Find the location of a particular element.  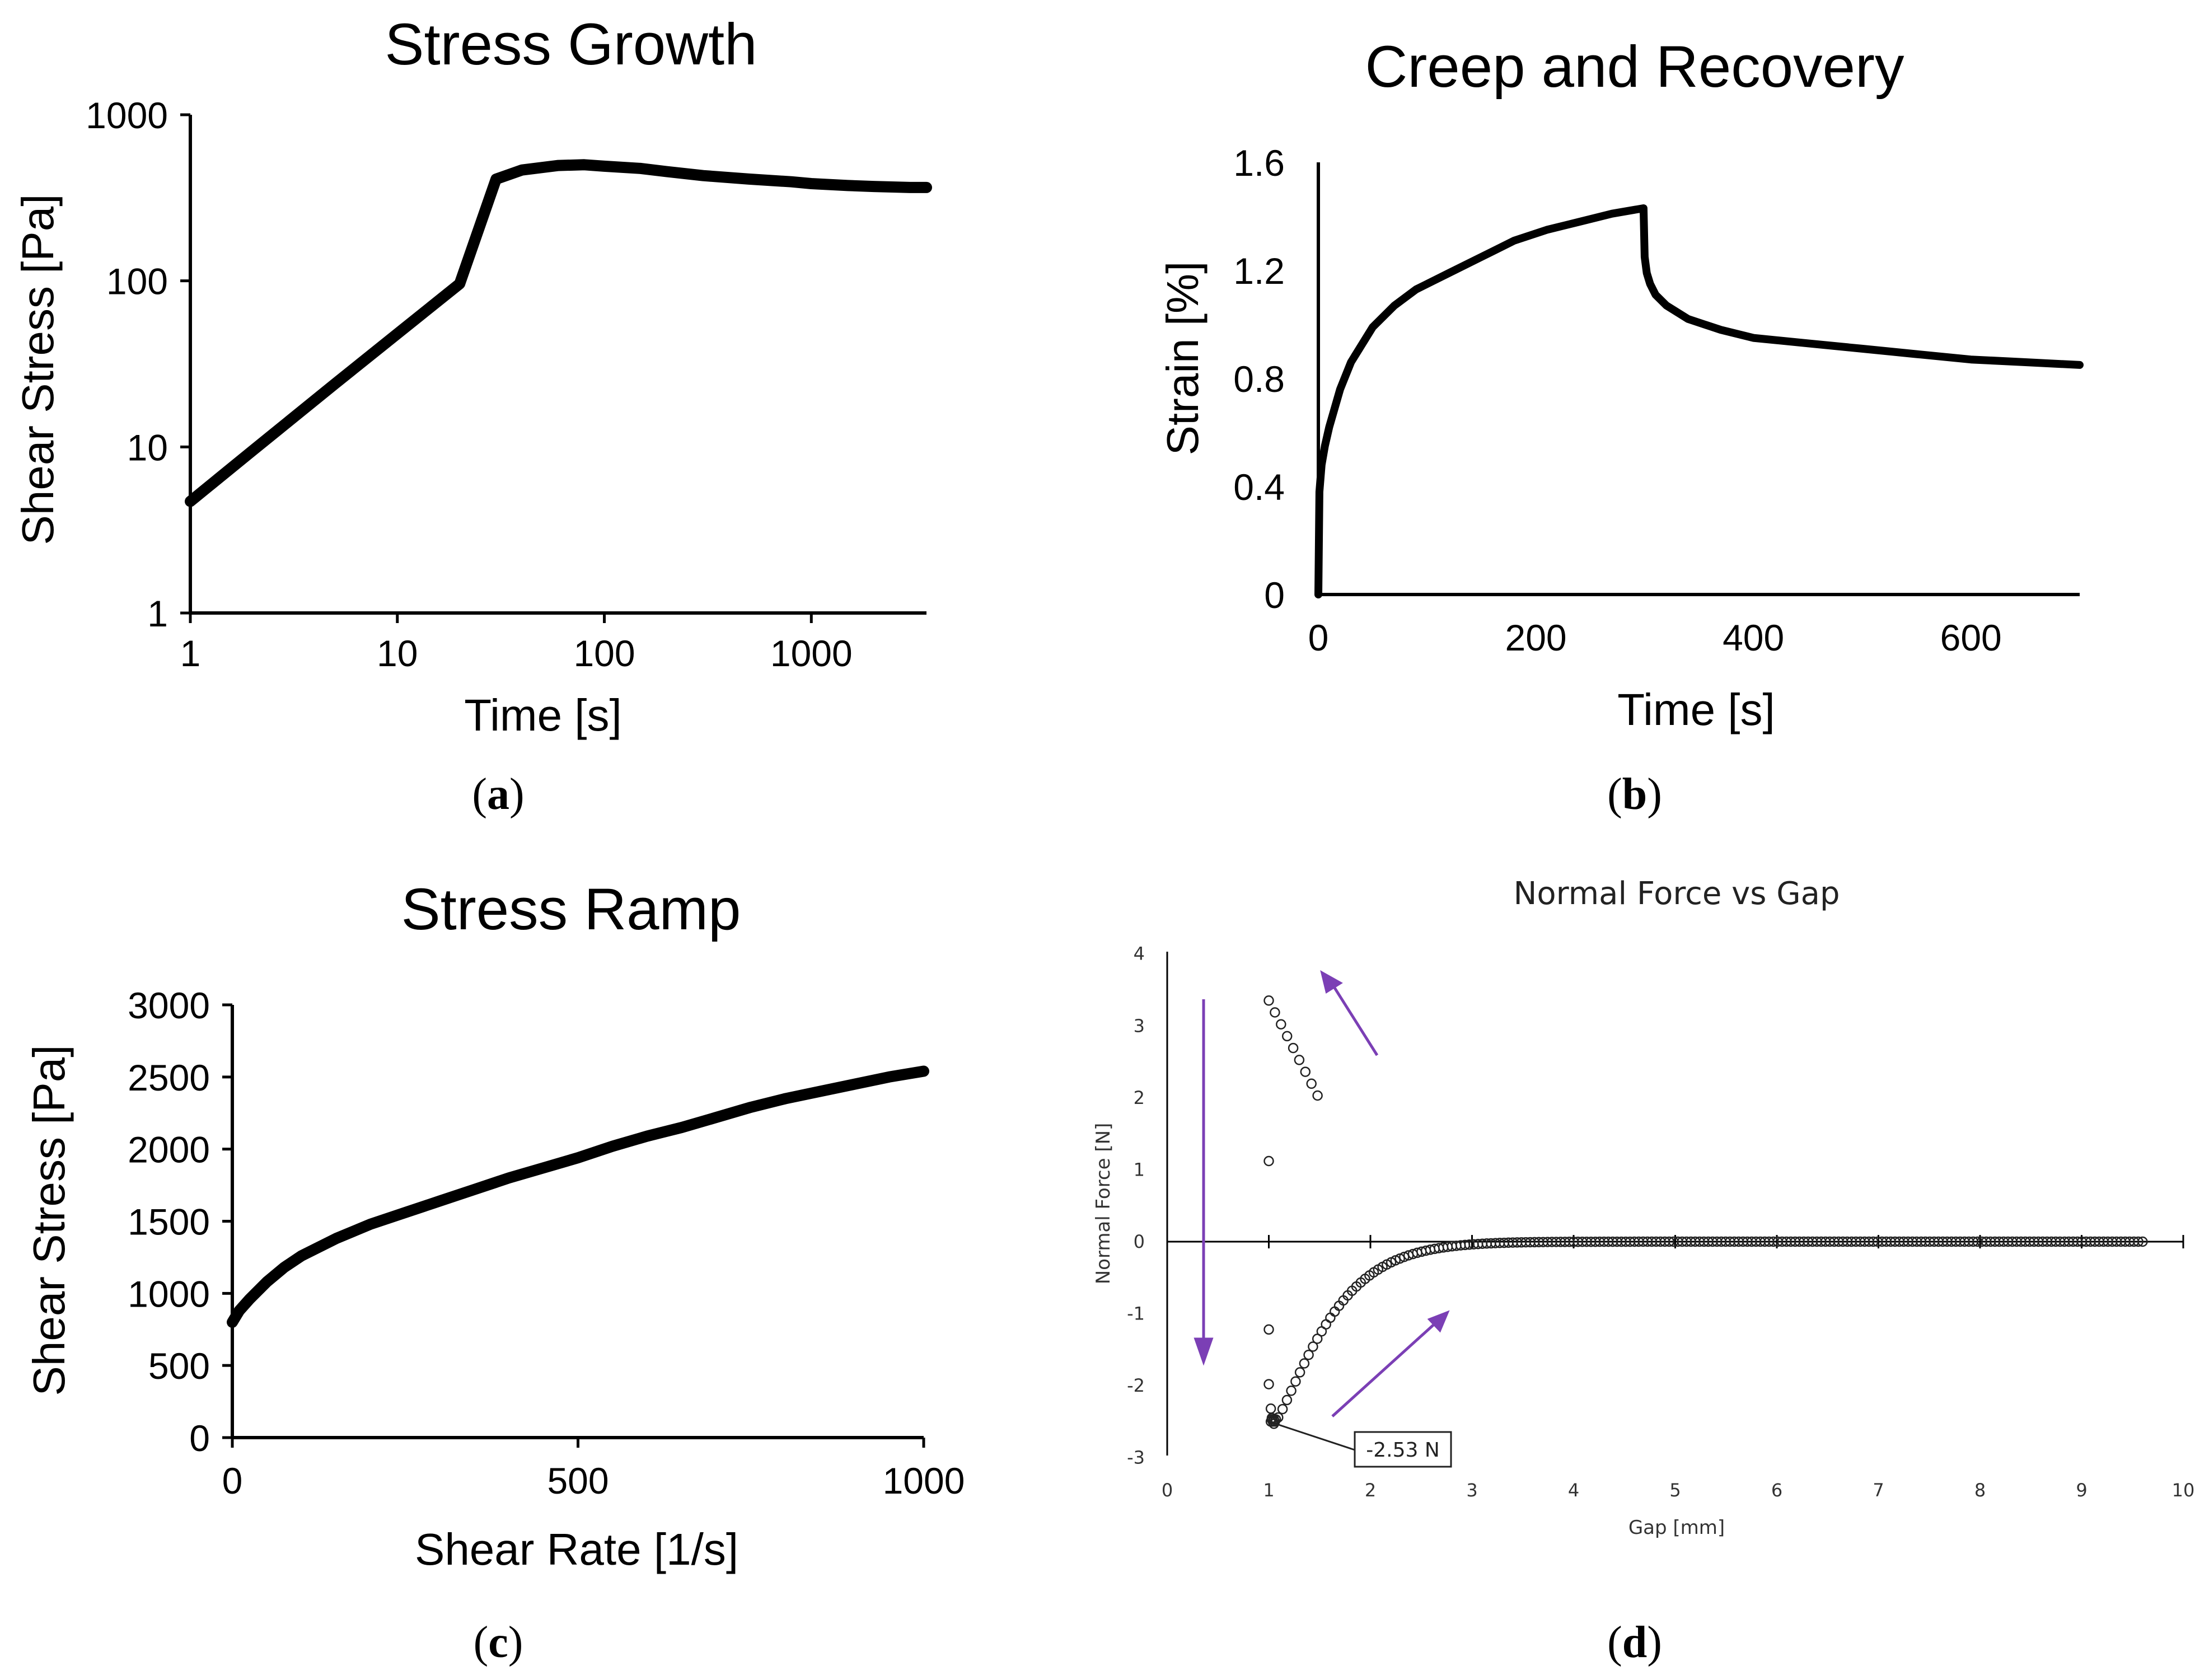

y-tick-label: 3 is located at coordinates (1139, 1025).